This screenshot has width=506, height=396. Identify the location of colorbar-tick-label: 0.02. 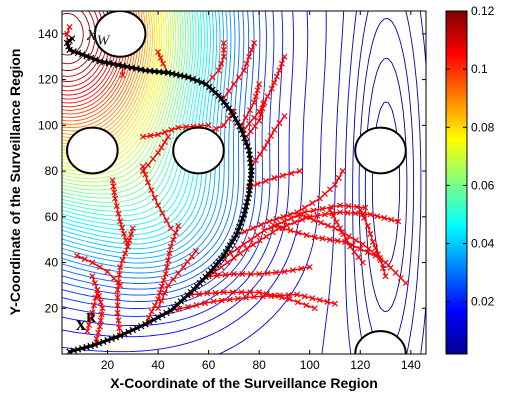
(483, 302).